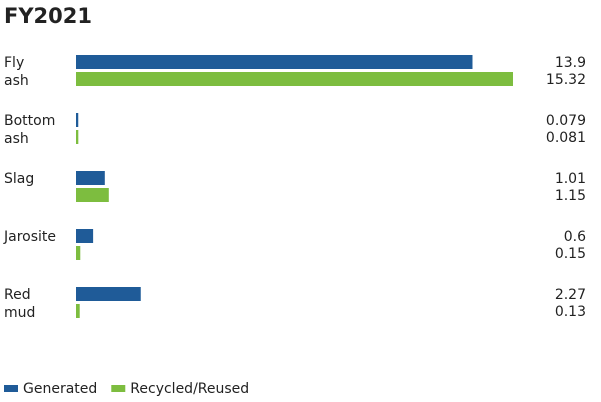 The image size is (601, 402). What do you see at coordinates (570, 63) in the screenshot?
I see `value-label: 13.9` at bounding box center [570, 63].